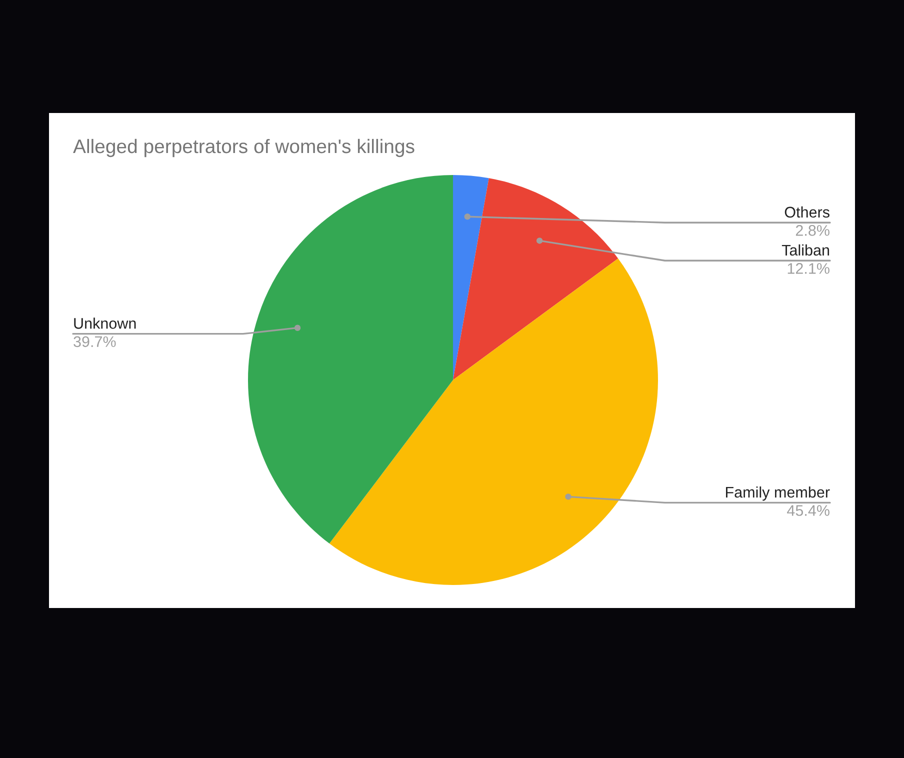 This screenshot has height=758, width=904. Describe the element at coordinates (95, 342) in the screenshot. I see `data-label: 39.7%` at that location.